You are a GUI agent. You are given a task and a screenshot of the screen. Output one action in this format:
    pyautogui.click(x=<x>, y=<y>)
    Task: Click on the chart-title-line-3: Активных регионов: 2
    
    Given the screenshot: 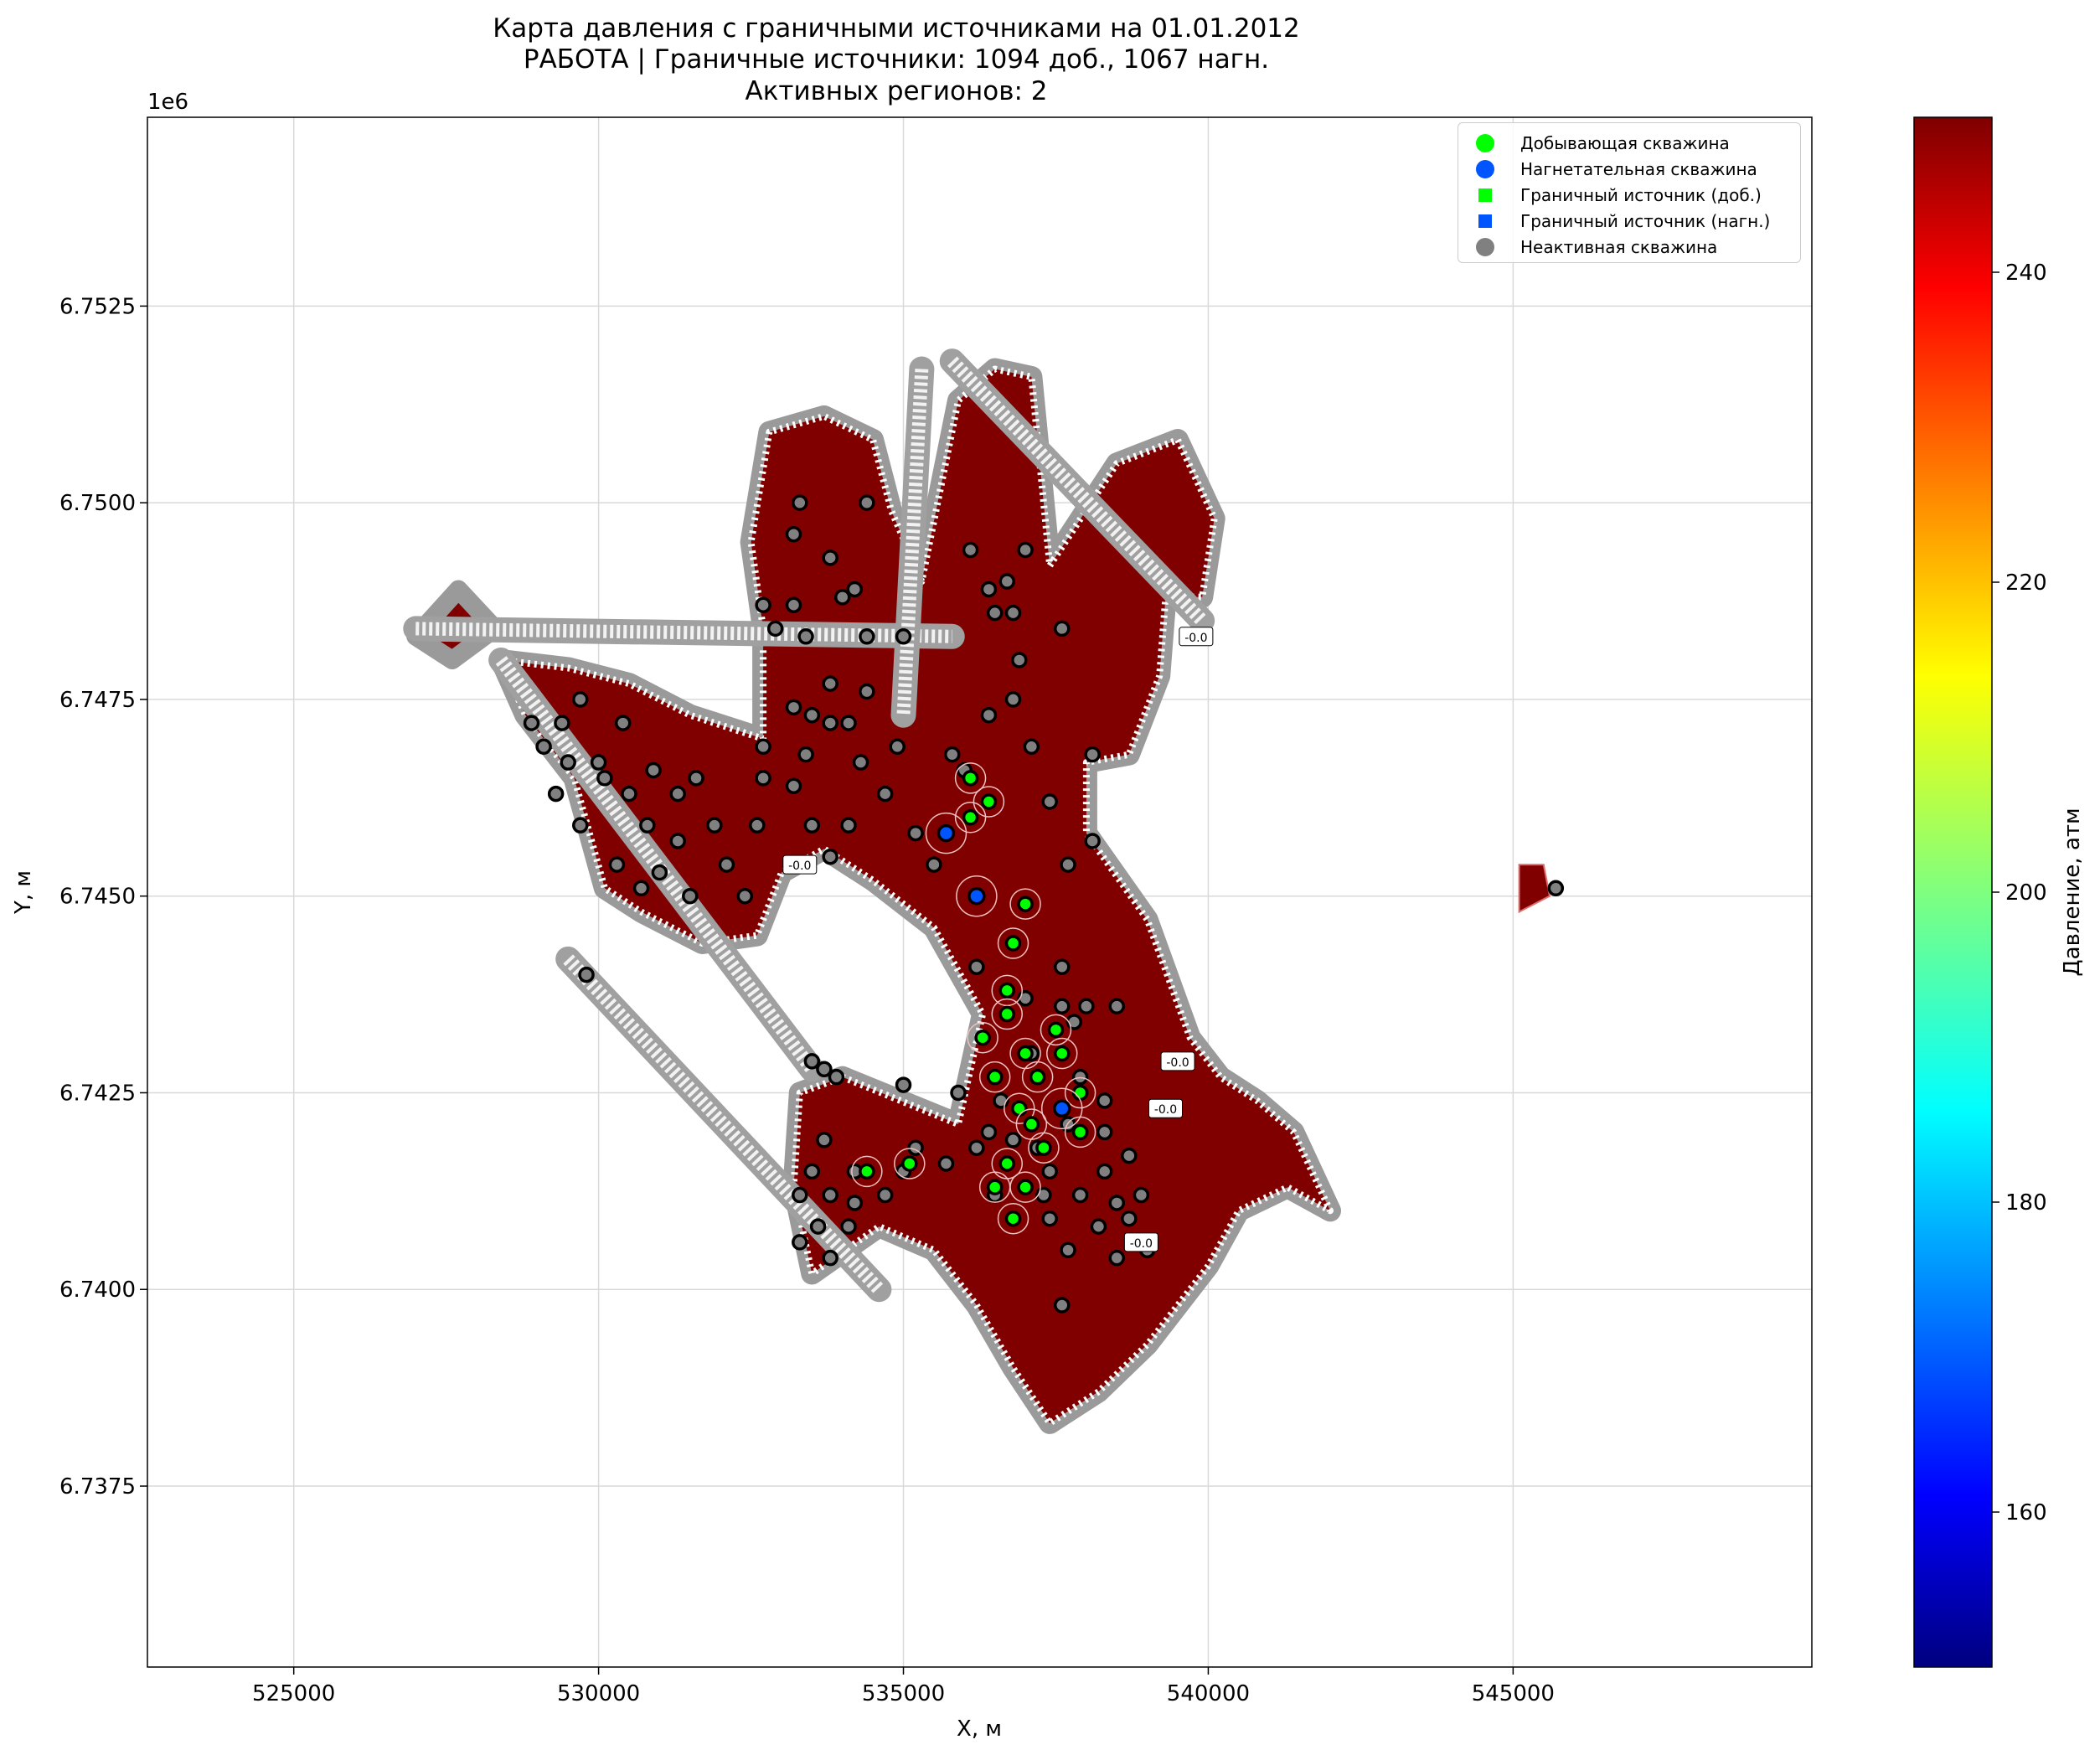 What is the action you would take?
    pyautogui.click(x=896, y=91)
    